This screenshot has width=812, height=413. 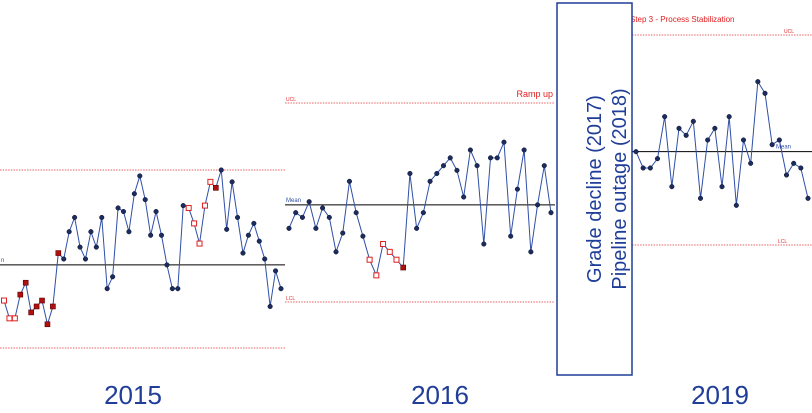 I want to click on series-line, so click(x=420, y=209).